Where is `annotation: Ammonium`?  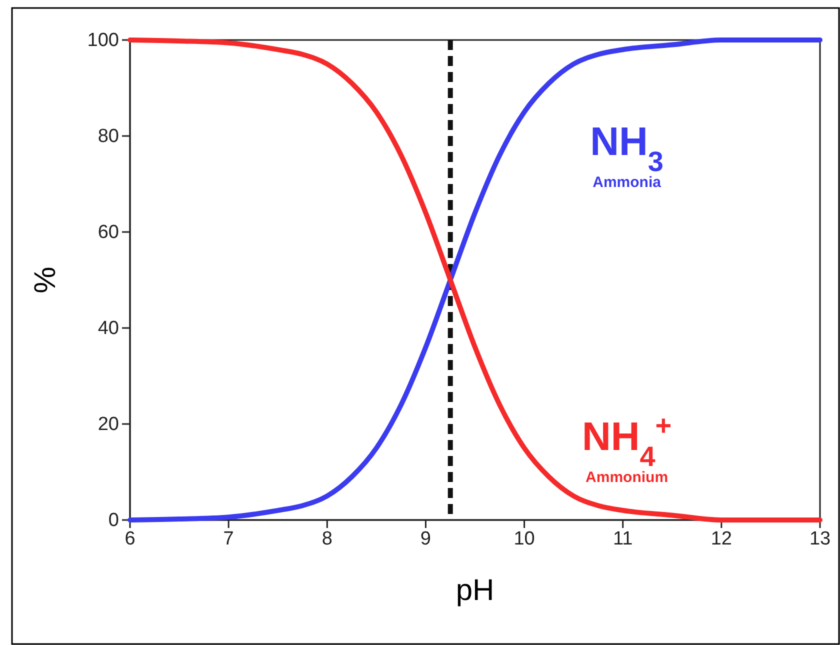 annotation: Ammonium is located at coordinates (627, 477).